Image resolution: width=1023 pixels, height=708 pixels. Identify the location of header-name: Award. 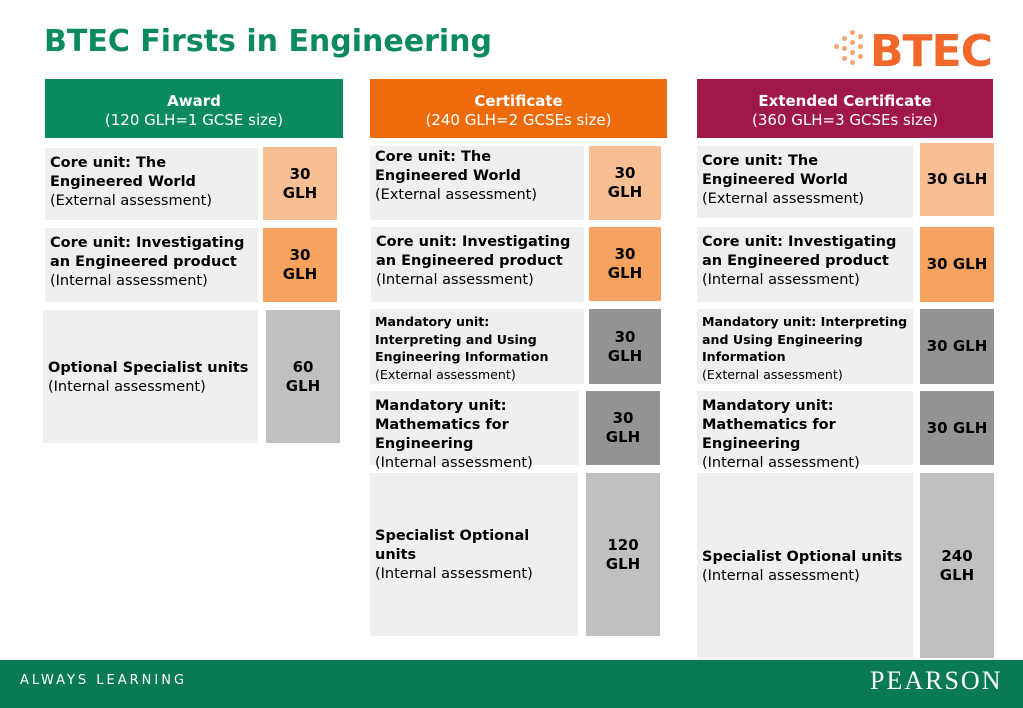
(194, 101).